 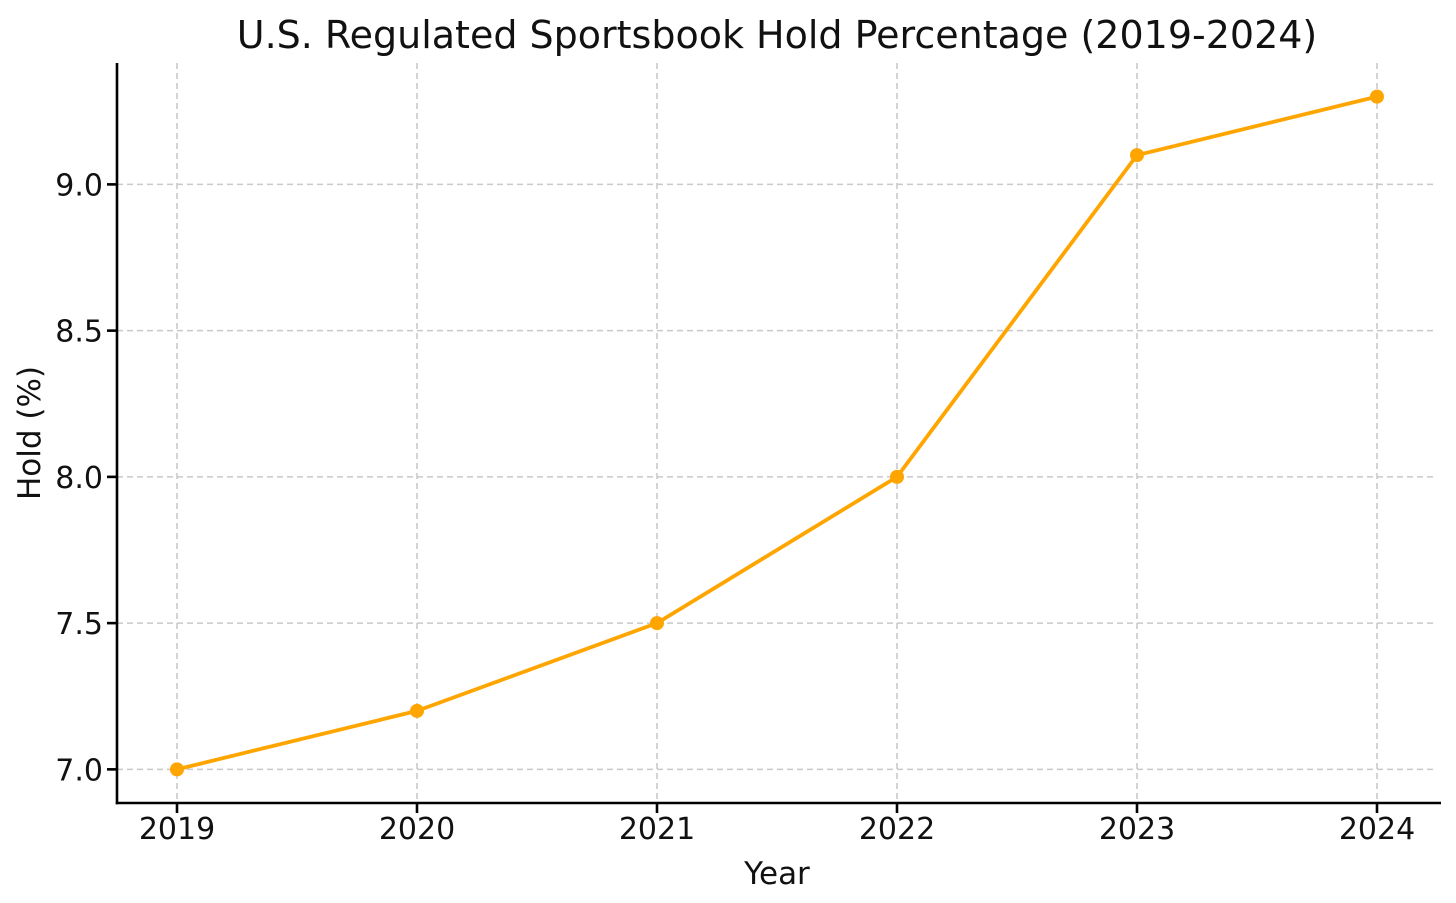 I want to click on data-point-2021, so click(x=657, y=623).